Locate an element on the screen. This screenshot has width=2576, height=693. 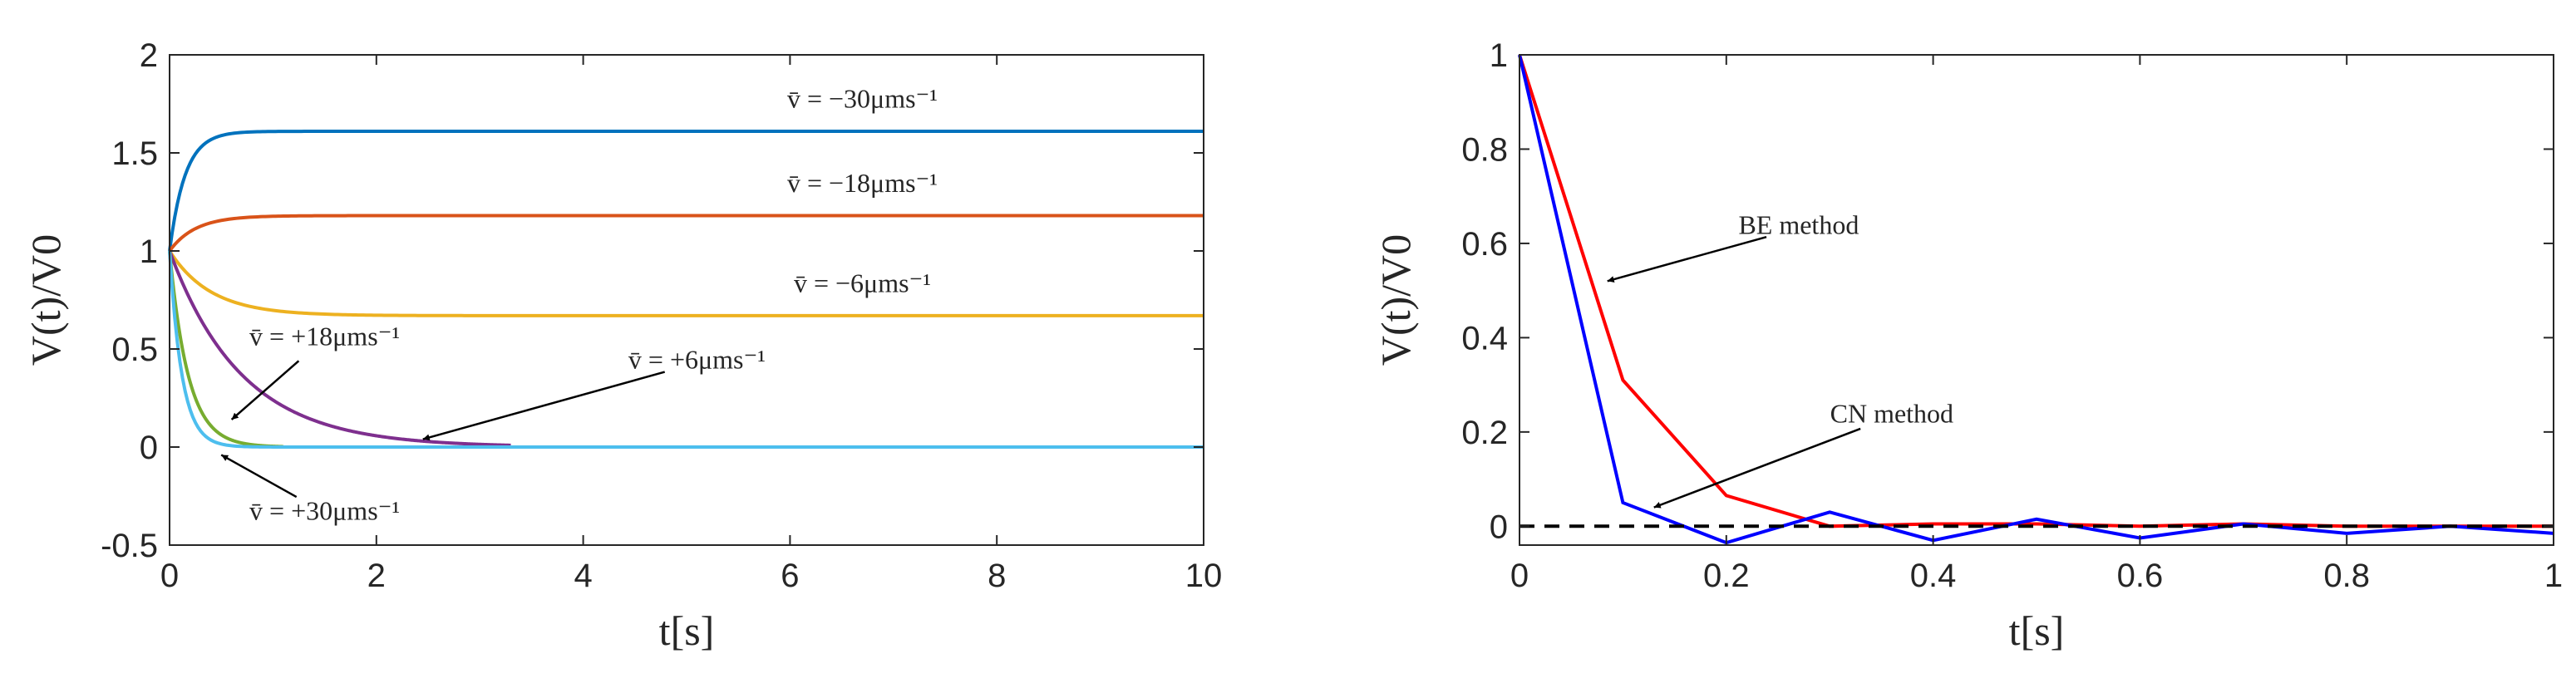
left-annotation: v̄ = +30μms⁻¹ is located at coordinates (324, 510).